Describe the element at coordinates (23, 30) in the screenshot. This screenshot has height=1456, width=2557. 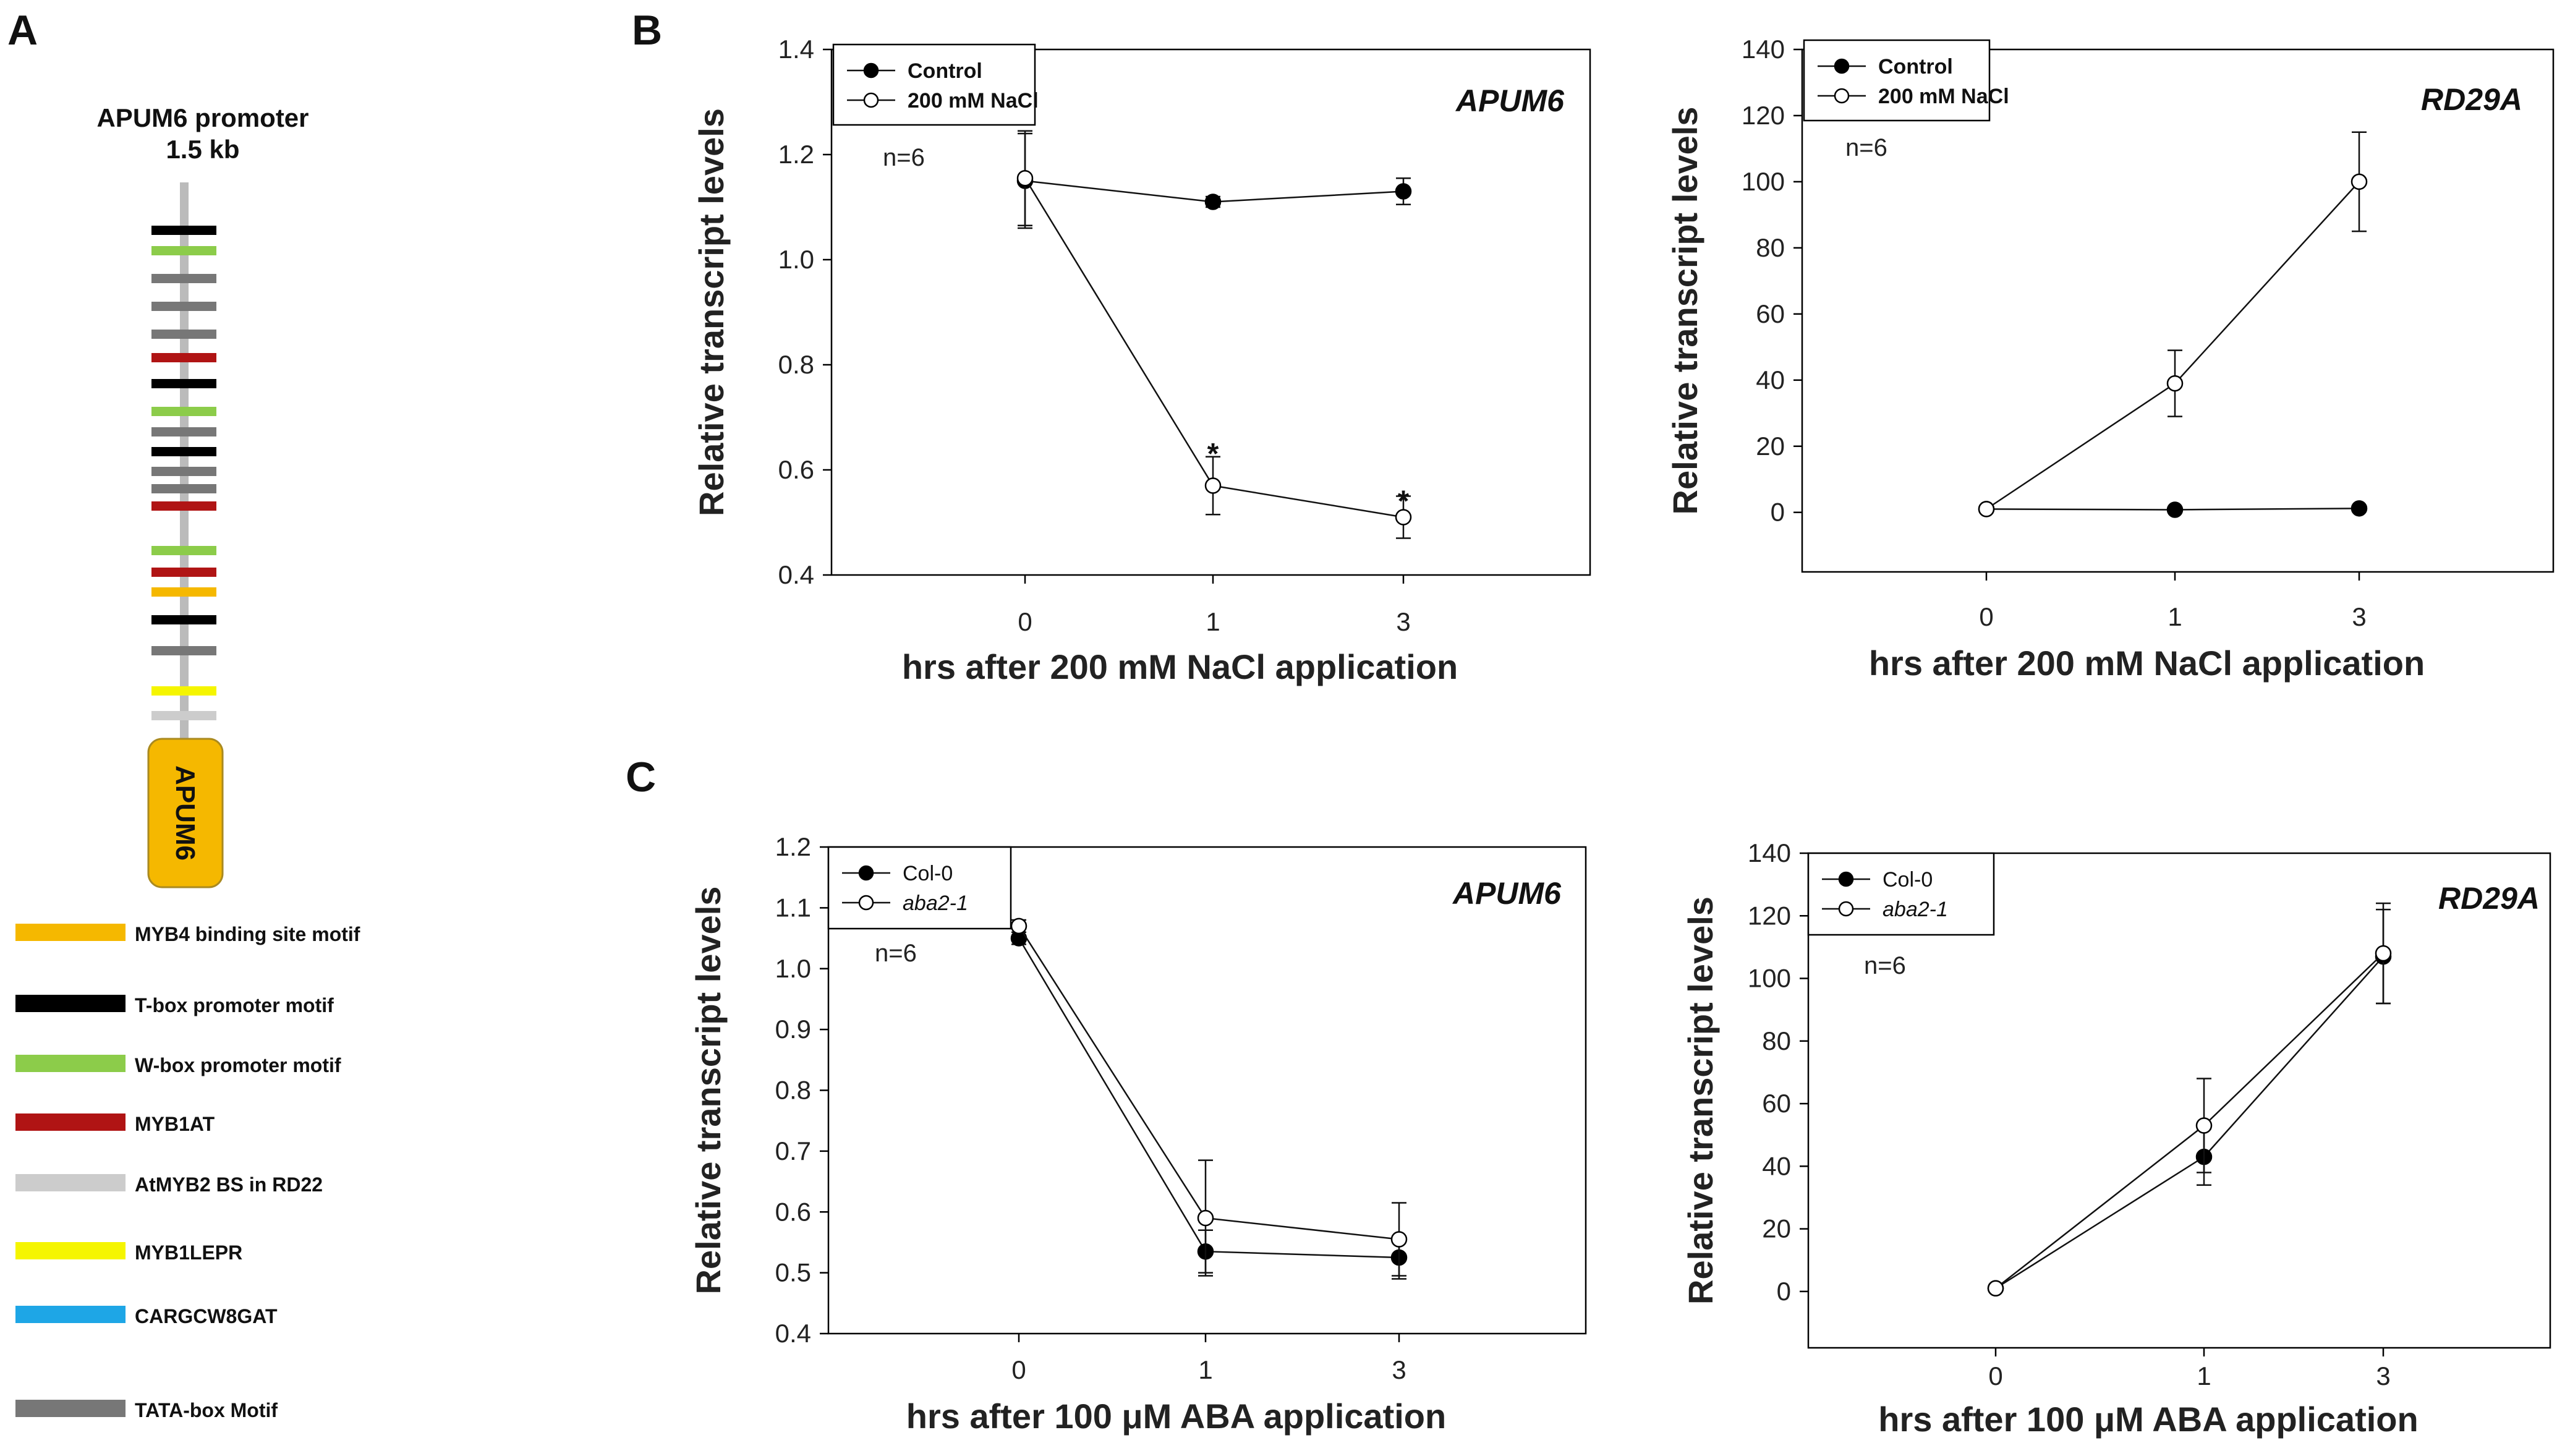
I see `panel-a-letter: A` at that location.